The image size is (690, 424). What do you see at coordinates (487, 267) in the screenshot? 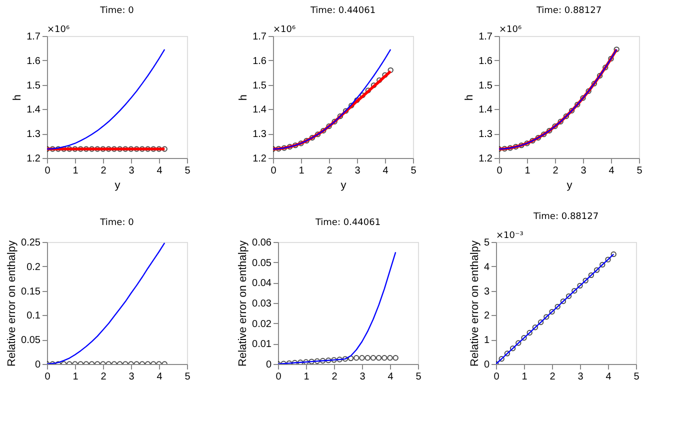
I see `y-tick-label: 4` at bounding box center [487, 267].